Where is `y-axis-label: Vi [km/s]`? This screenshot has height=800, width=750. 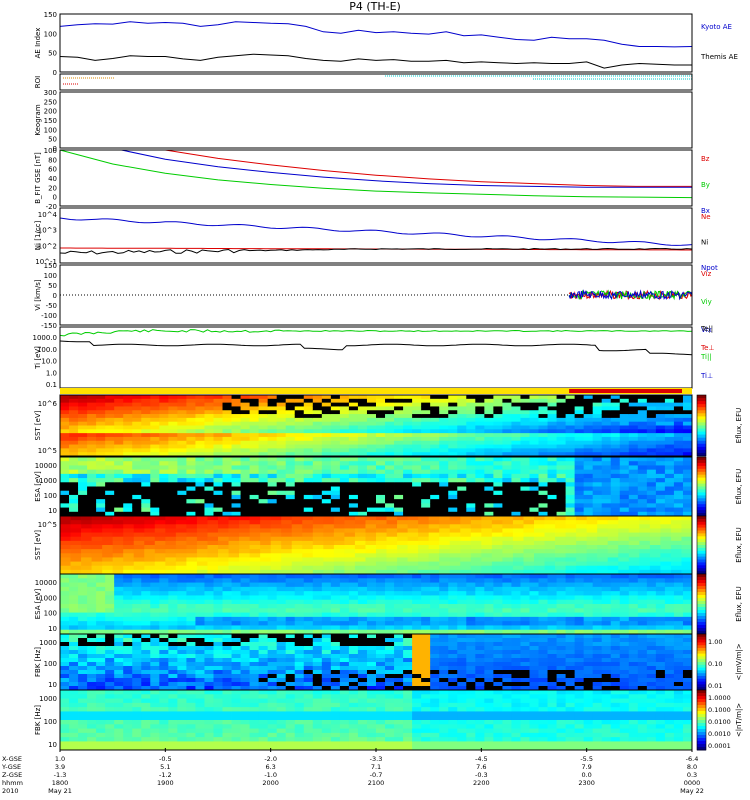 y-axis-label: Vi [km/s] is located at coordinates (38, 294).